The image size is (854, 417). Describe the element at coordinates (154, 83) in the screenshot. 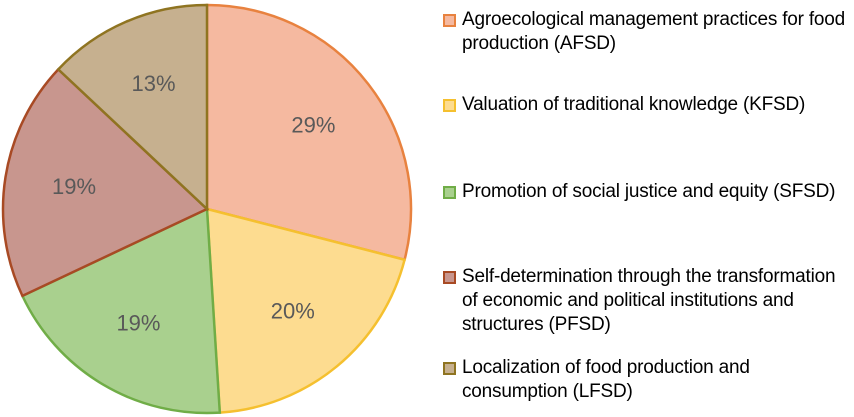

I see `slice-label: 13%` at that location.